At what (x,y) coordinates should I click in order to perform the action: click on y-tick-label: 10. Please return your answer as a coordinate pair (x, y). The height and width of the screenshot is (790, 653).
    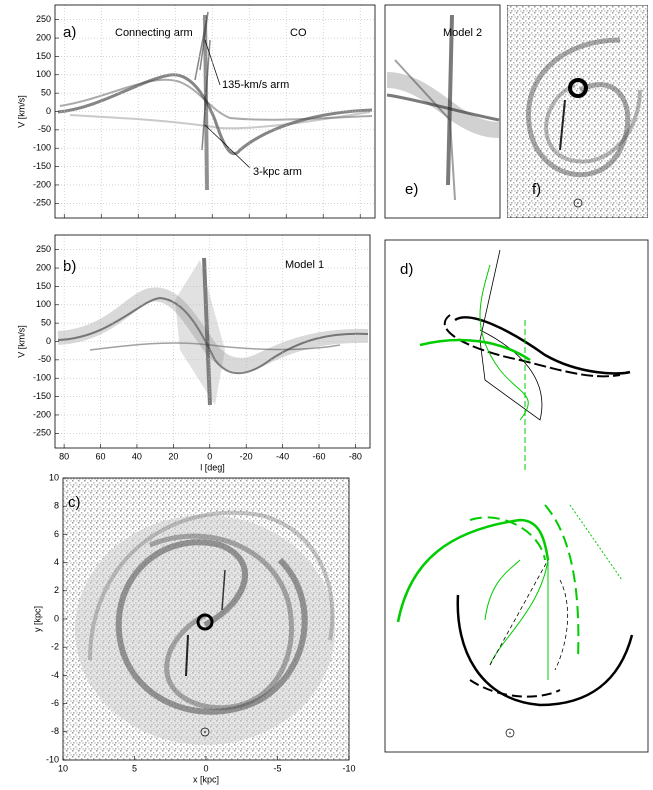
    Looking at the image, I should click on (54, 477).